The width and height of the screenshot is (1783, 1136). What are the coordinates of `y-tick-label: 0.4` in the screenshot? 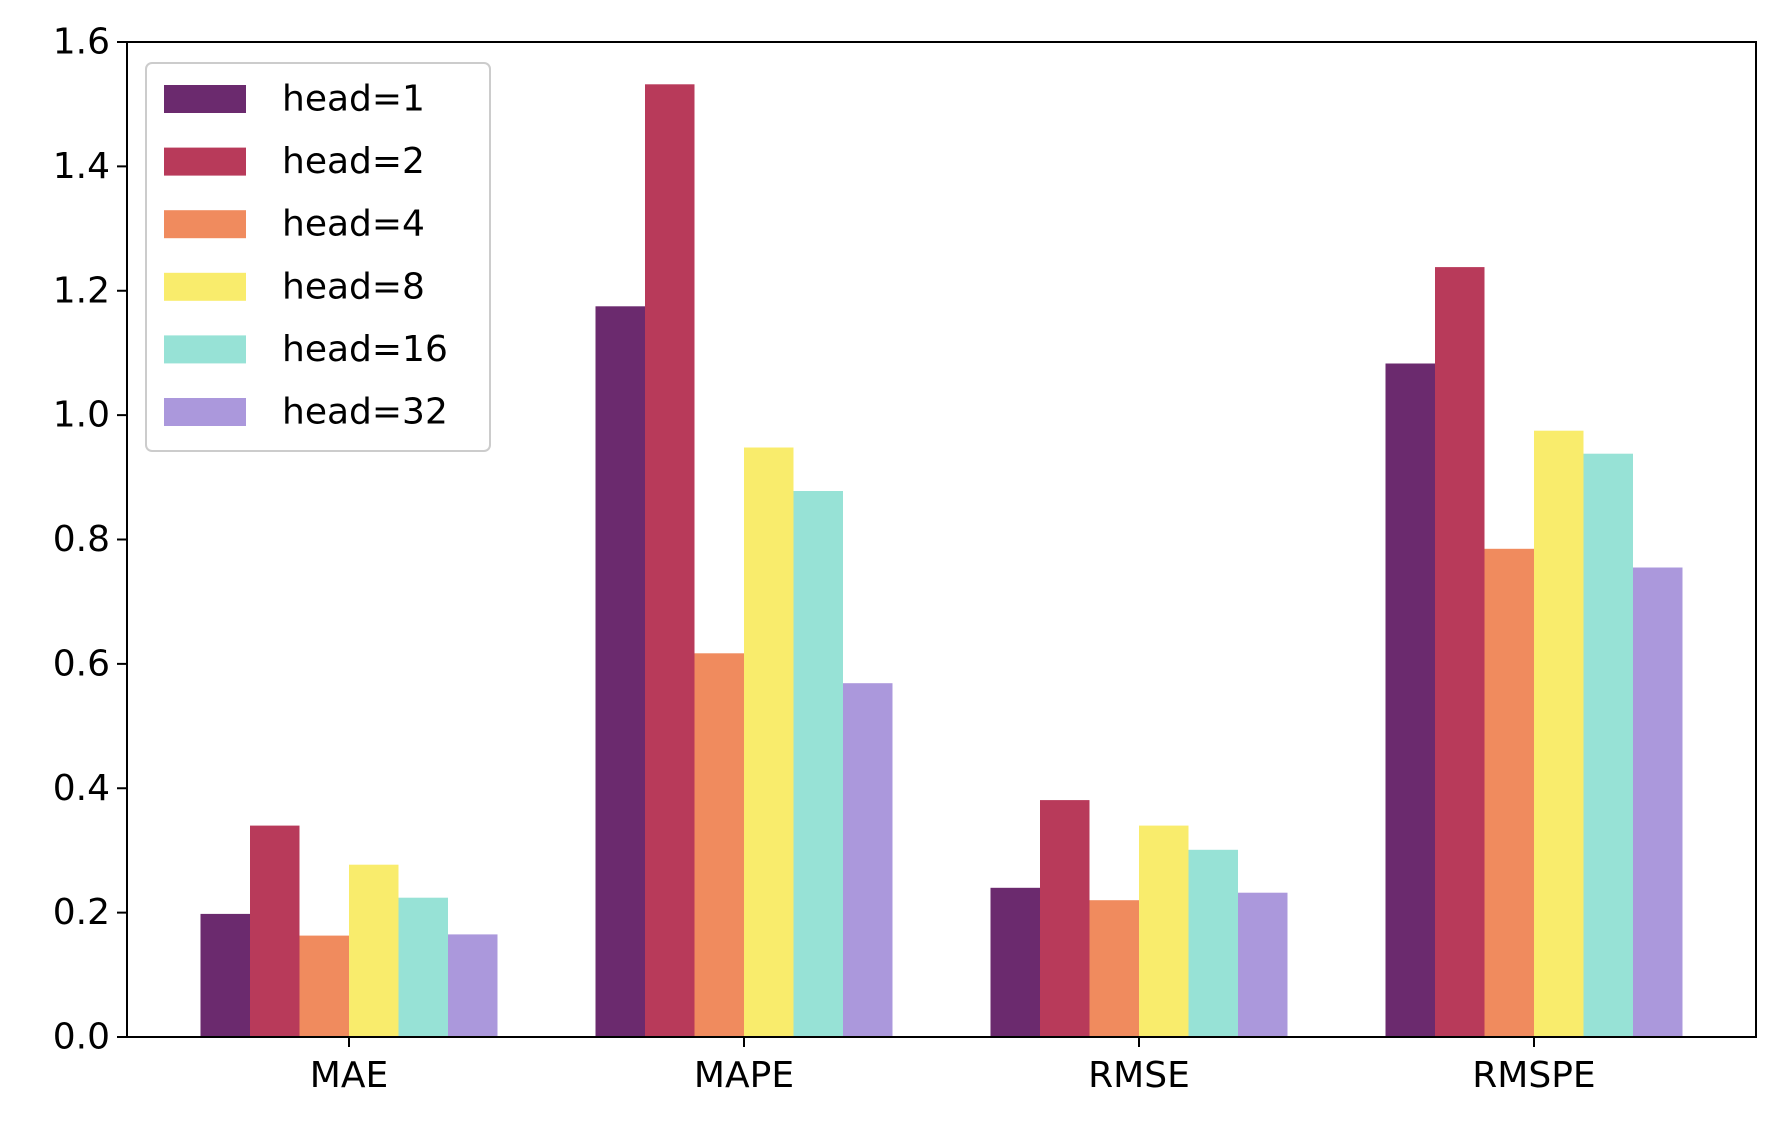 It's located at (81, 788).